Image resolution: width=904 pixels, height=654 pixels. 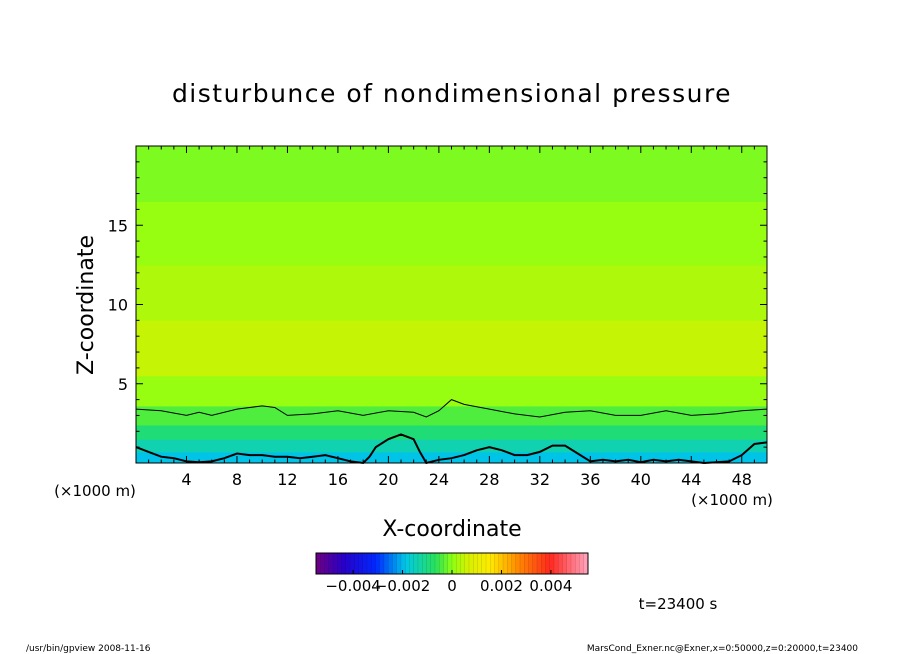 I want to click on colorbar-tick-label: −0.004, so click(x=353, y=586).